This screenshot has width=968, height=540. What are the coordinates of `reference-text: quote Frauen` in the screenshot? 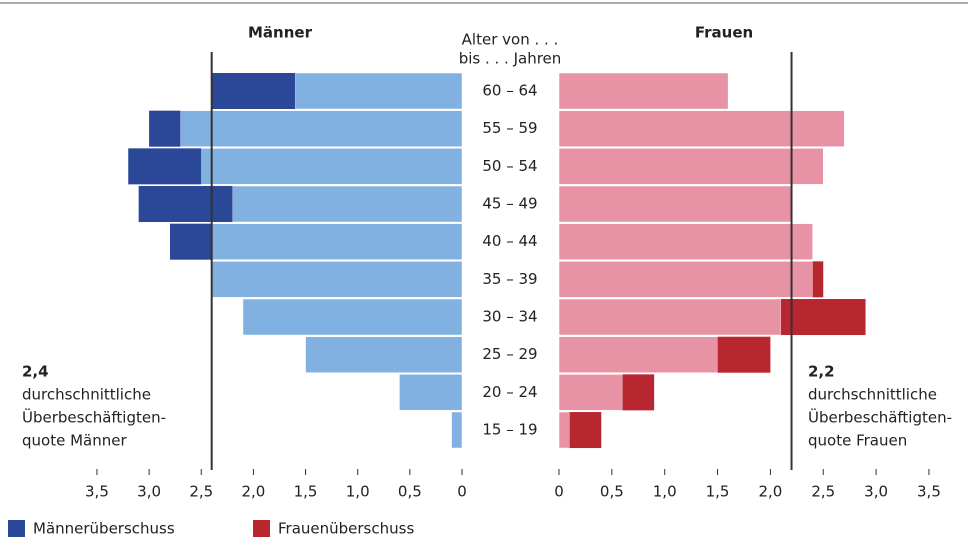 It's located at (857, 441).